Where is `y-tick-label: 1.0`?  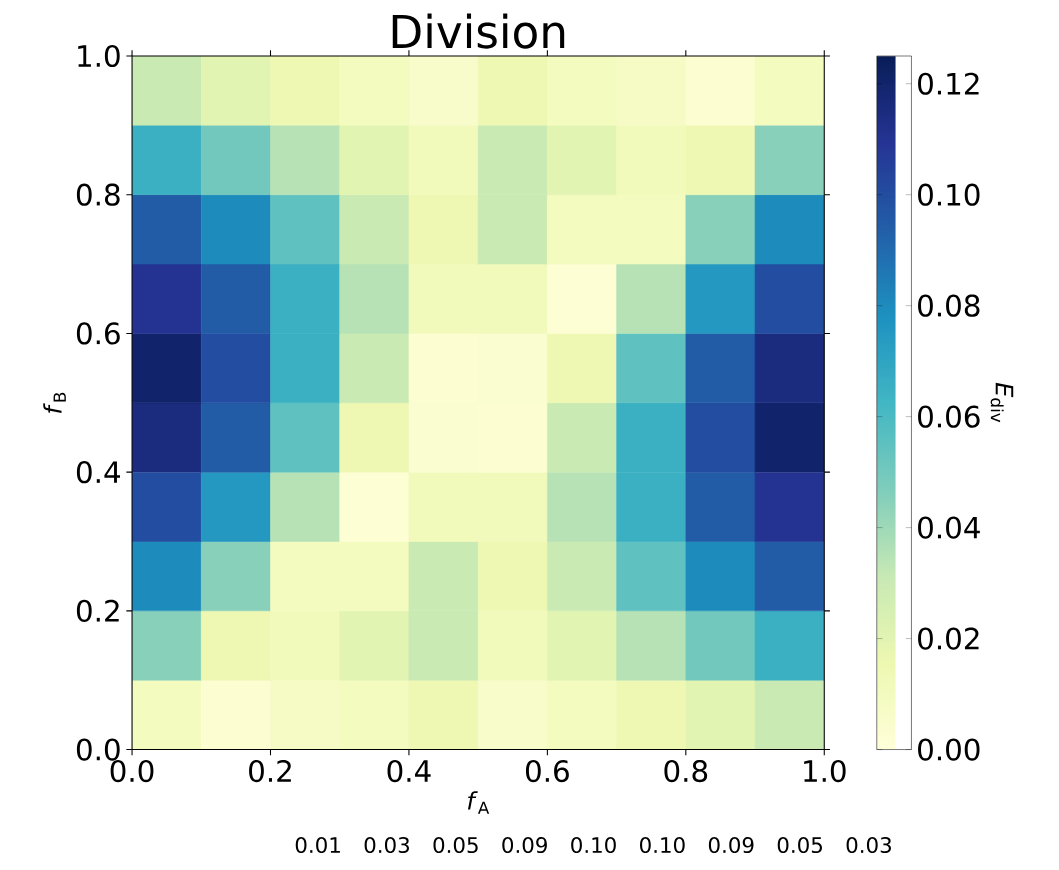 y-tick-label: 1.0 is located at coordinates (99, 56).